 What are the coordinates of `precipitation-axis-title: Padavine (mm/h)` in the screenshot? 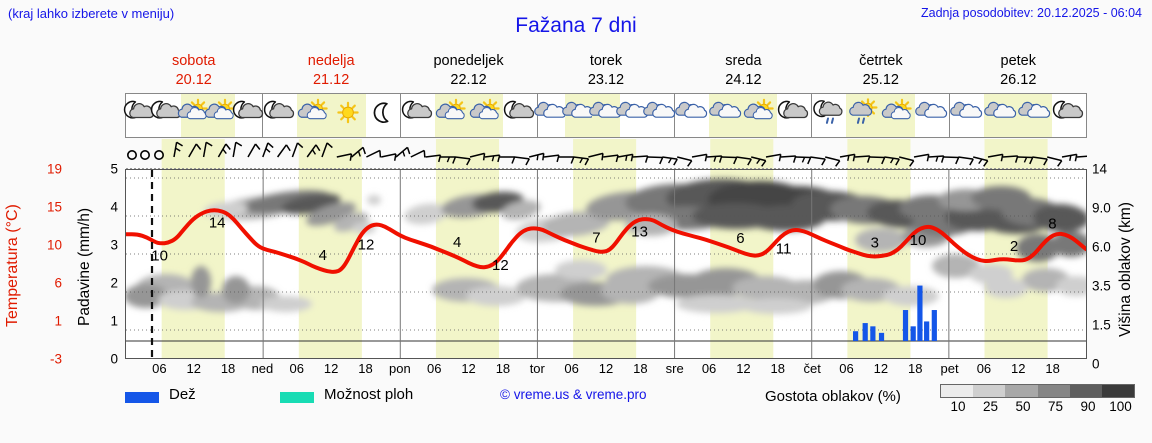 It's located at (84, 267).